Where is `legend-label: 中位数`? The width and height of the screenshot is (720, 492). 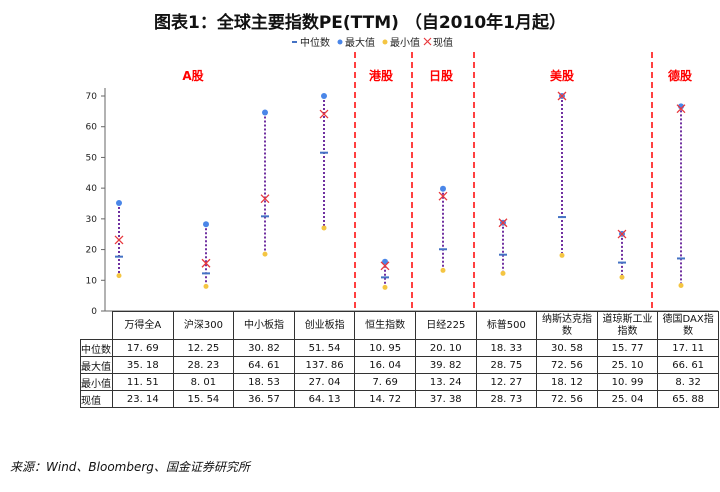 legend-label: 中位数 is located at coordinates (315, 42).